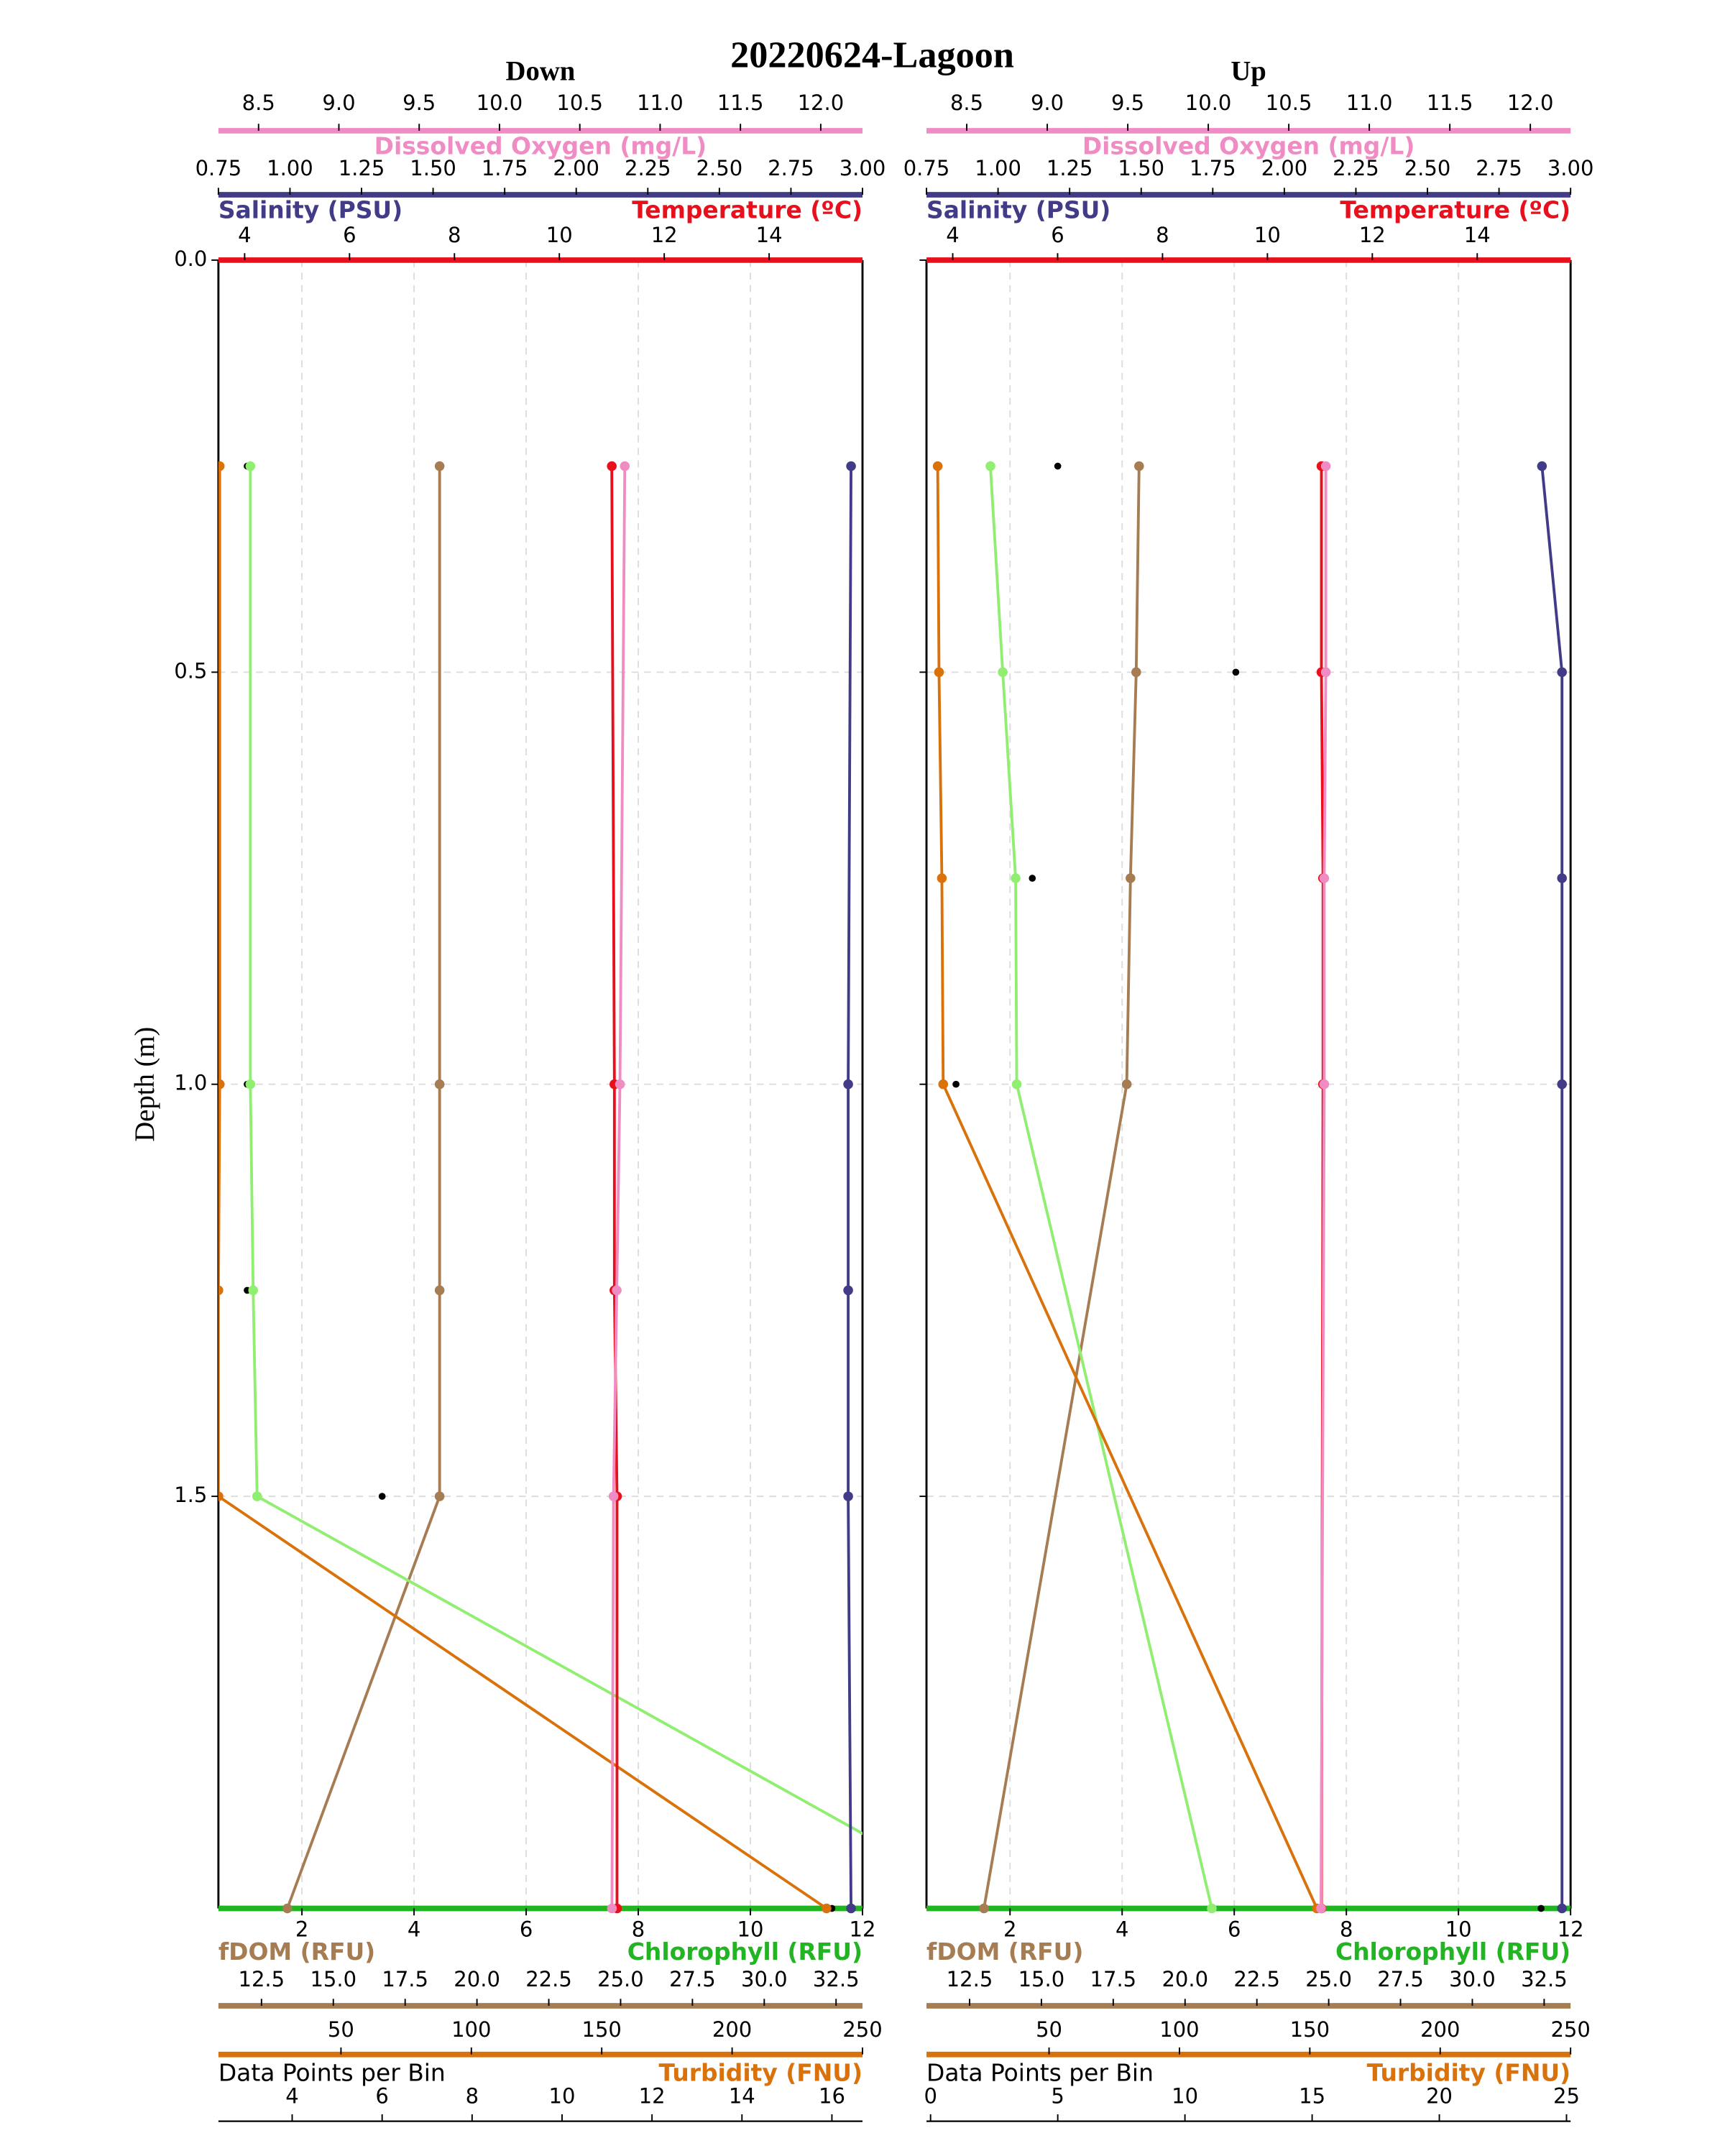 This screenshot has width=1725, height=2156. I want to click on panel-title: Up, so click(1248, 71).